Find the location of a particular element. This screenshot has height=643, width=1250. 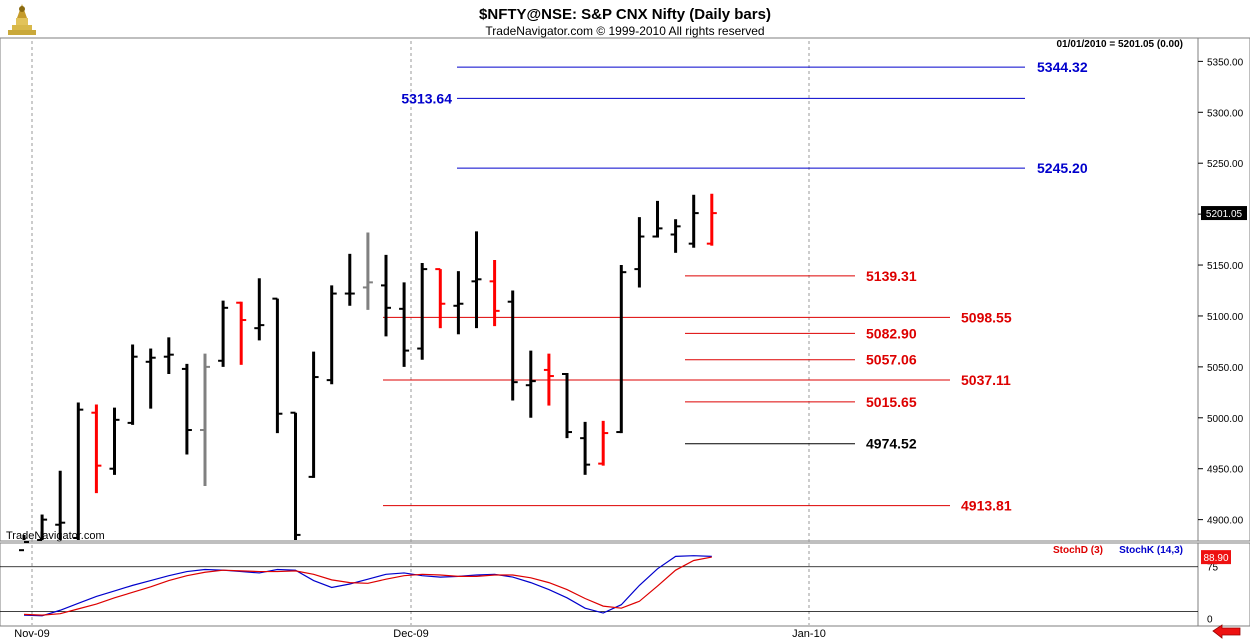

indicator-y-tick-label: 75 is located at coordinates (1213, 568).